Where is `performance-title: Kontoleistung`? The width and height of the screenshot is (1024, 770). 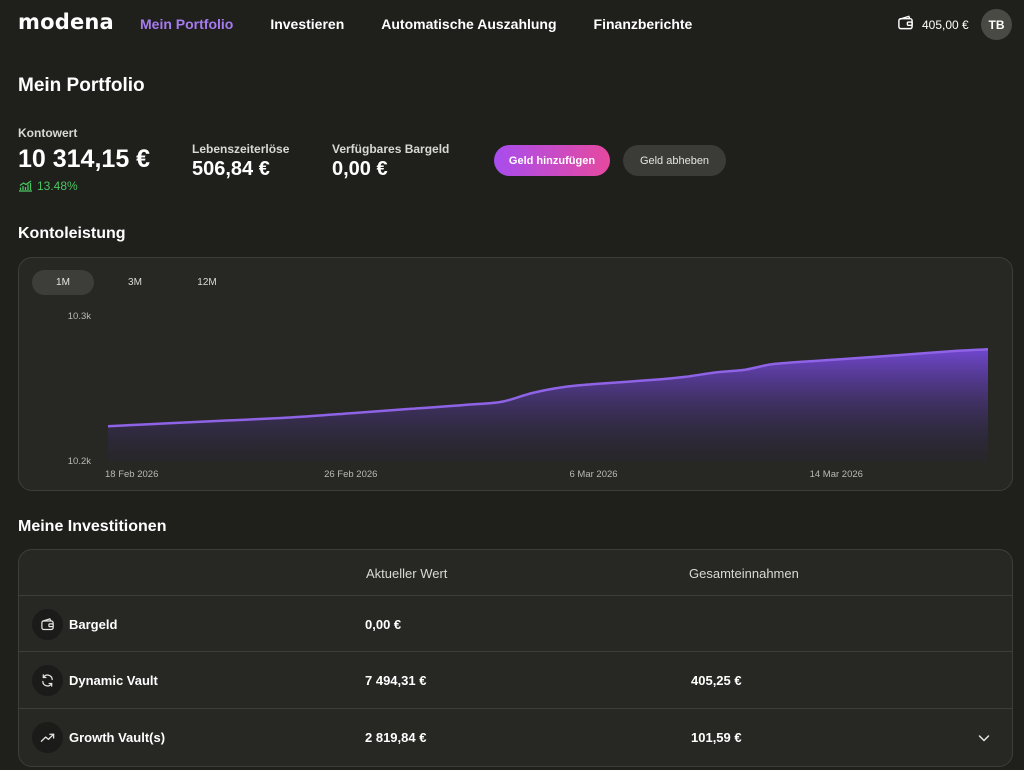 performance-title: Kontoleistung is located at coordinates (72, 233).